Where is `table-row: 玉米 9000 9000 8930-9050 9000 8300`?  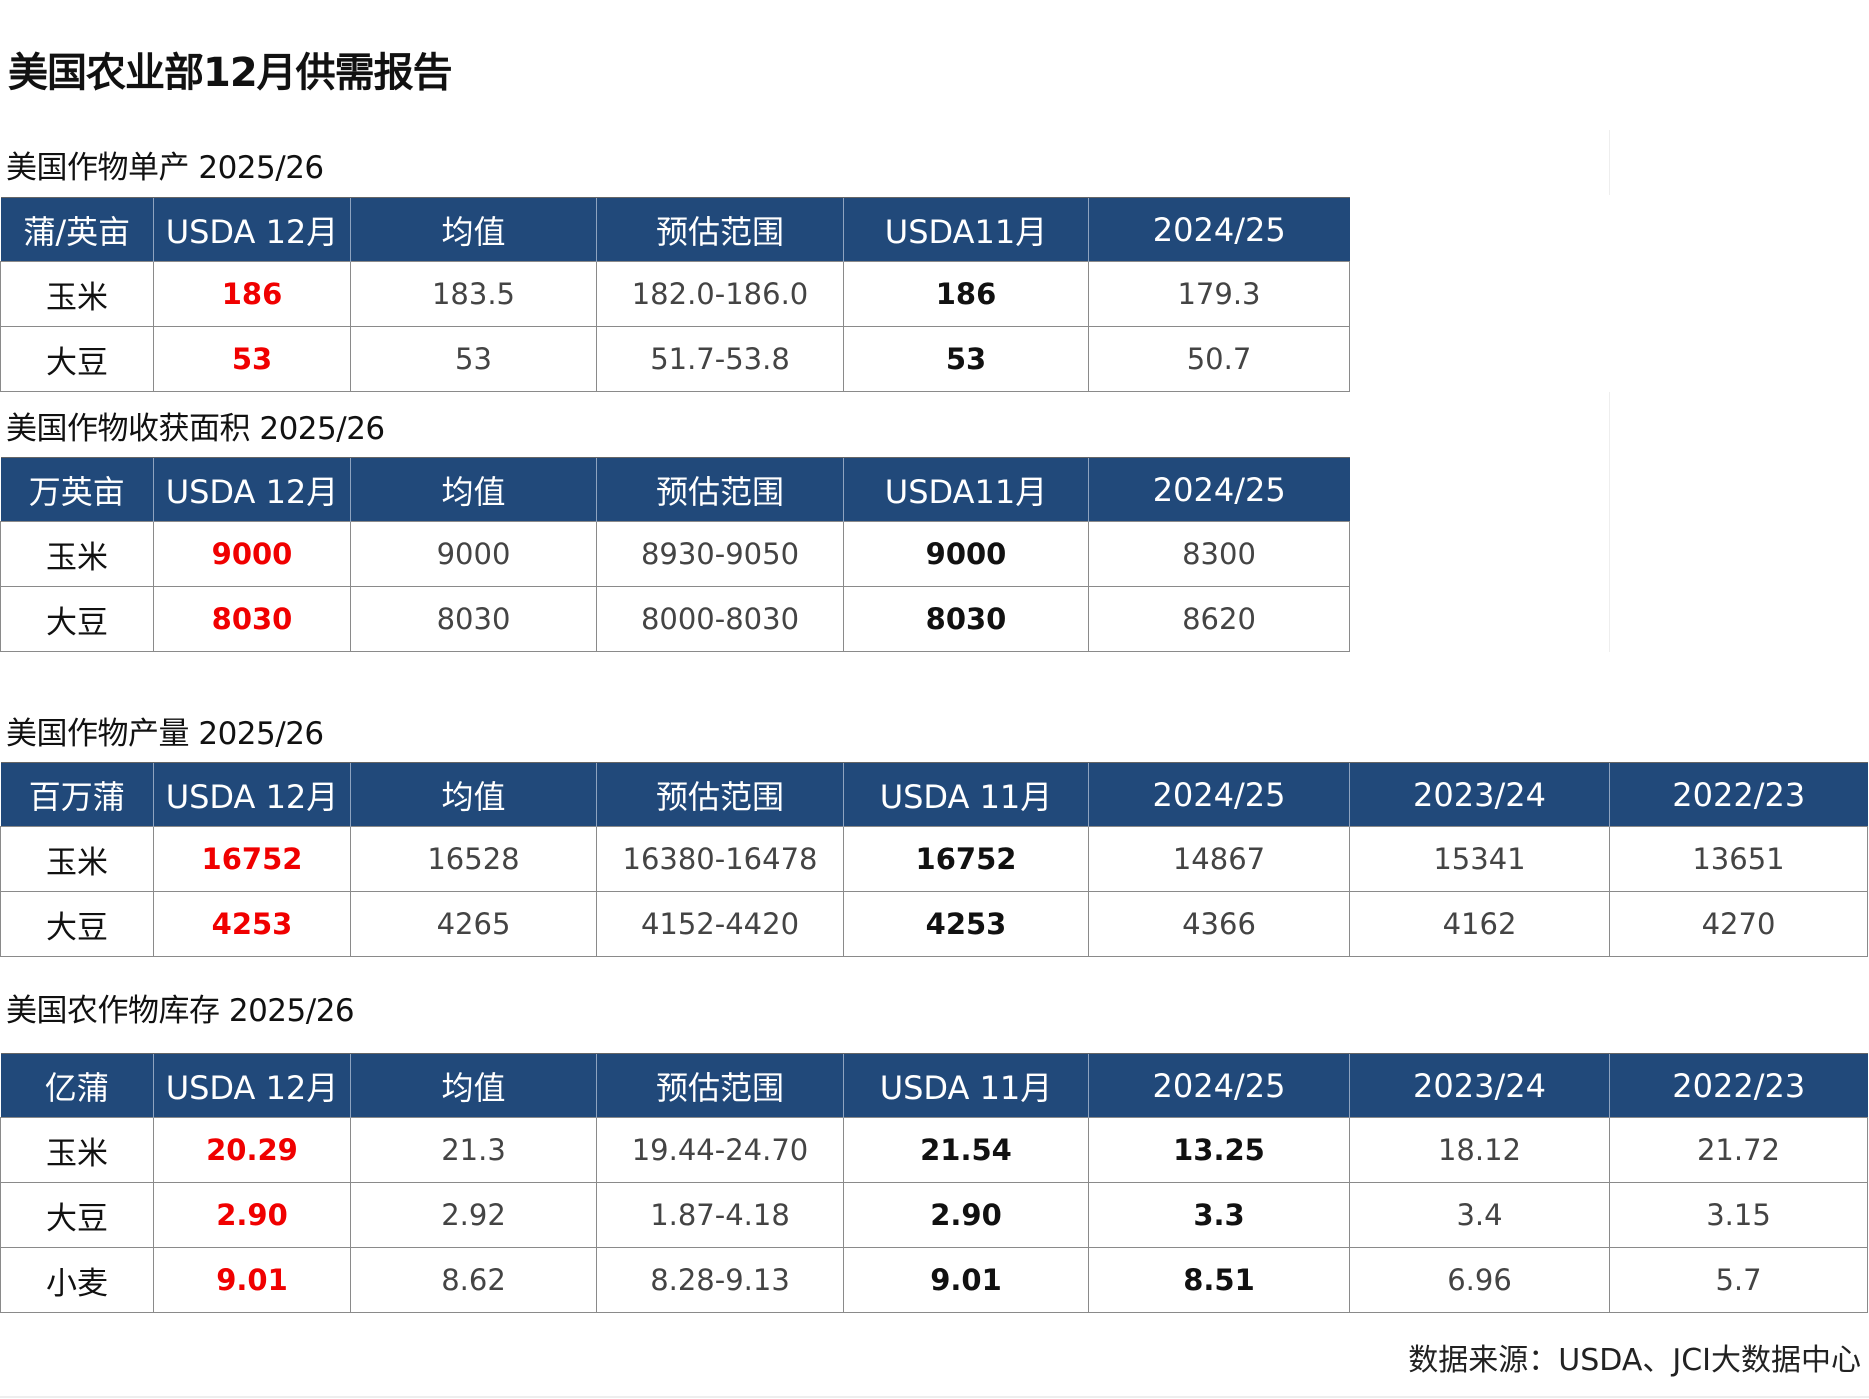 table-row: 玉米 9000 9000 8930-9050 9000 8300 is located at coordinates (675, 554).